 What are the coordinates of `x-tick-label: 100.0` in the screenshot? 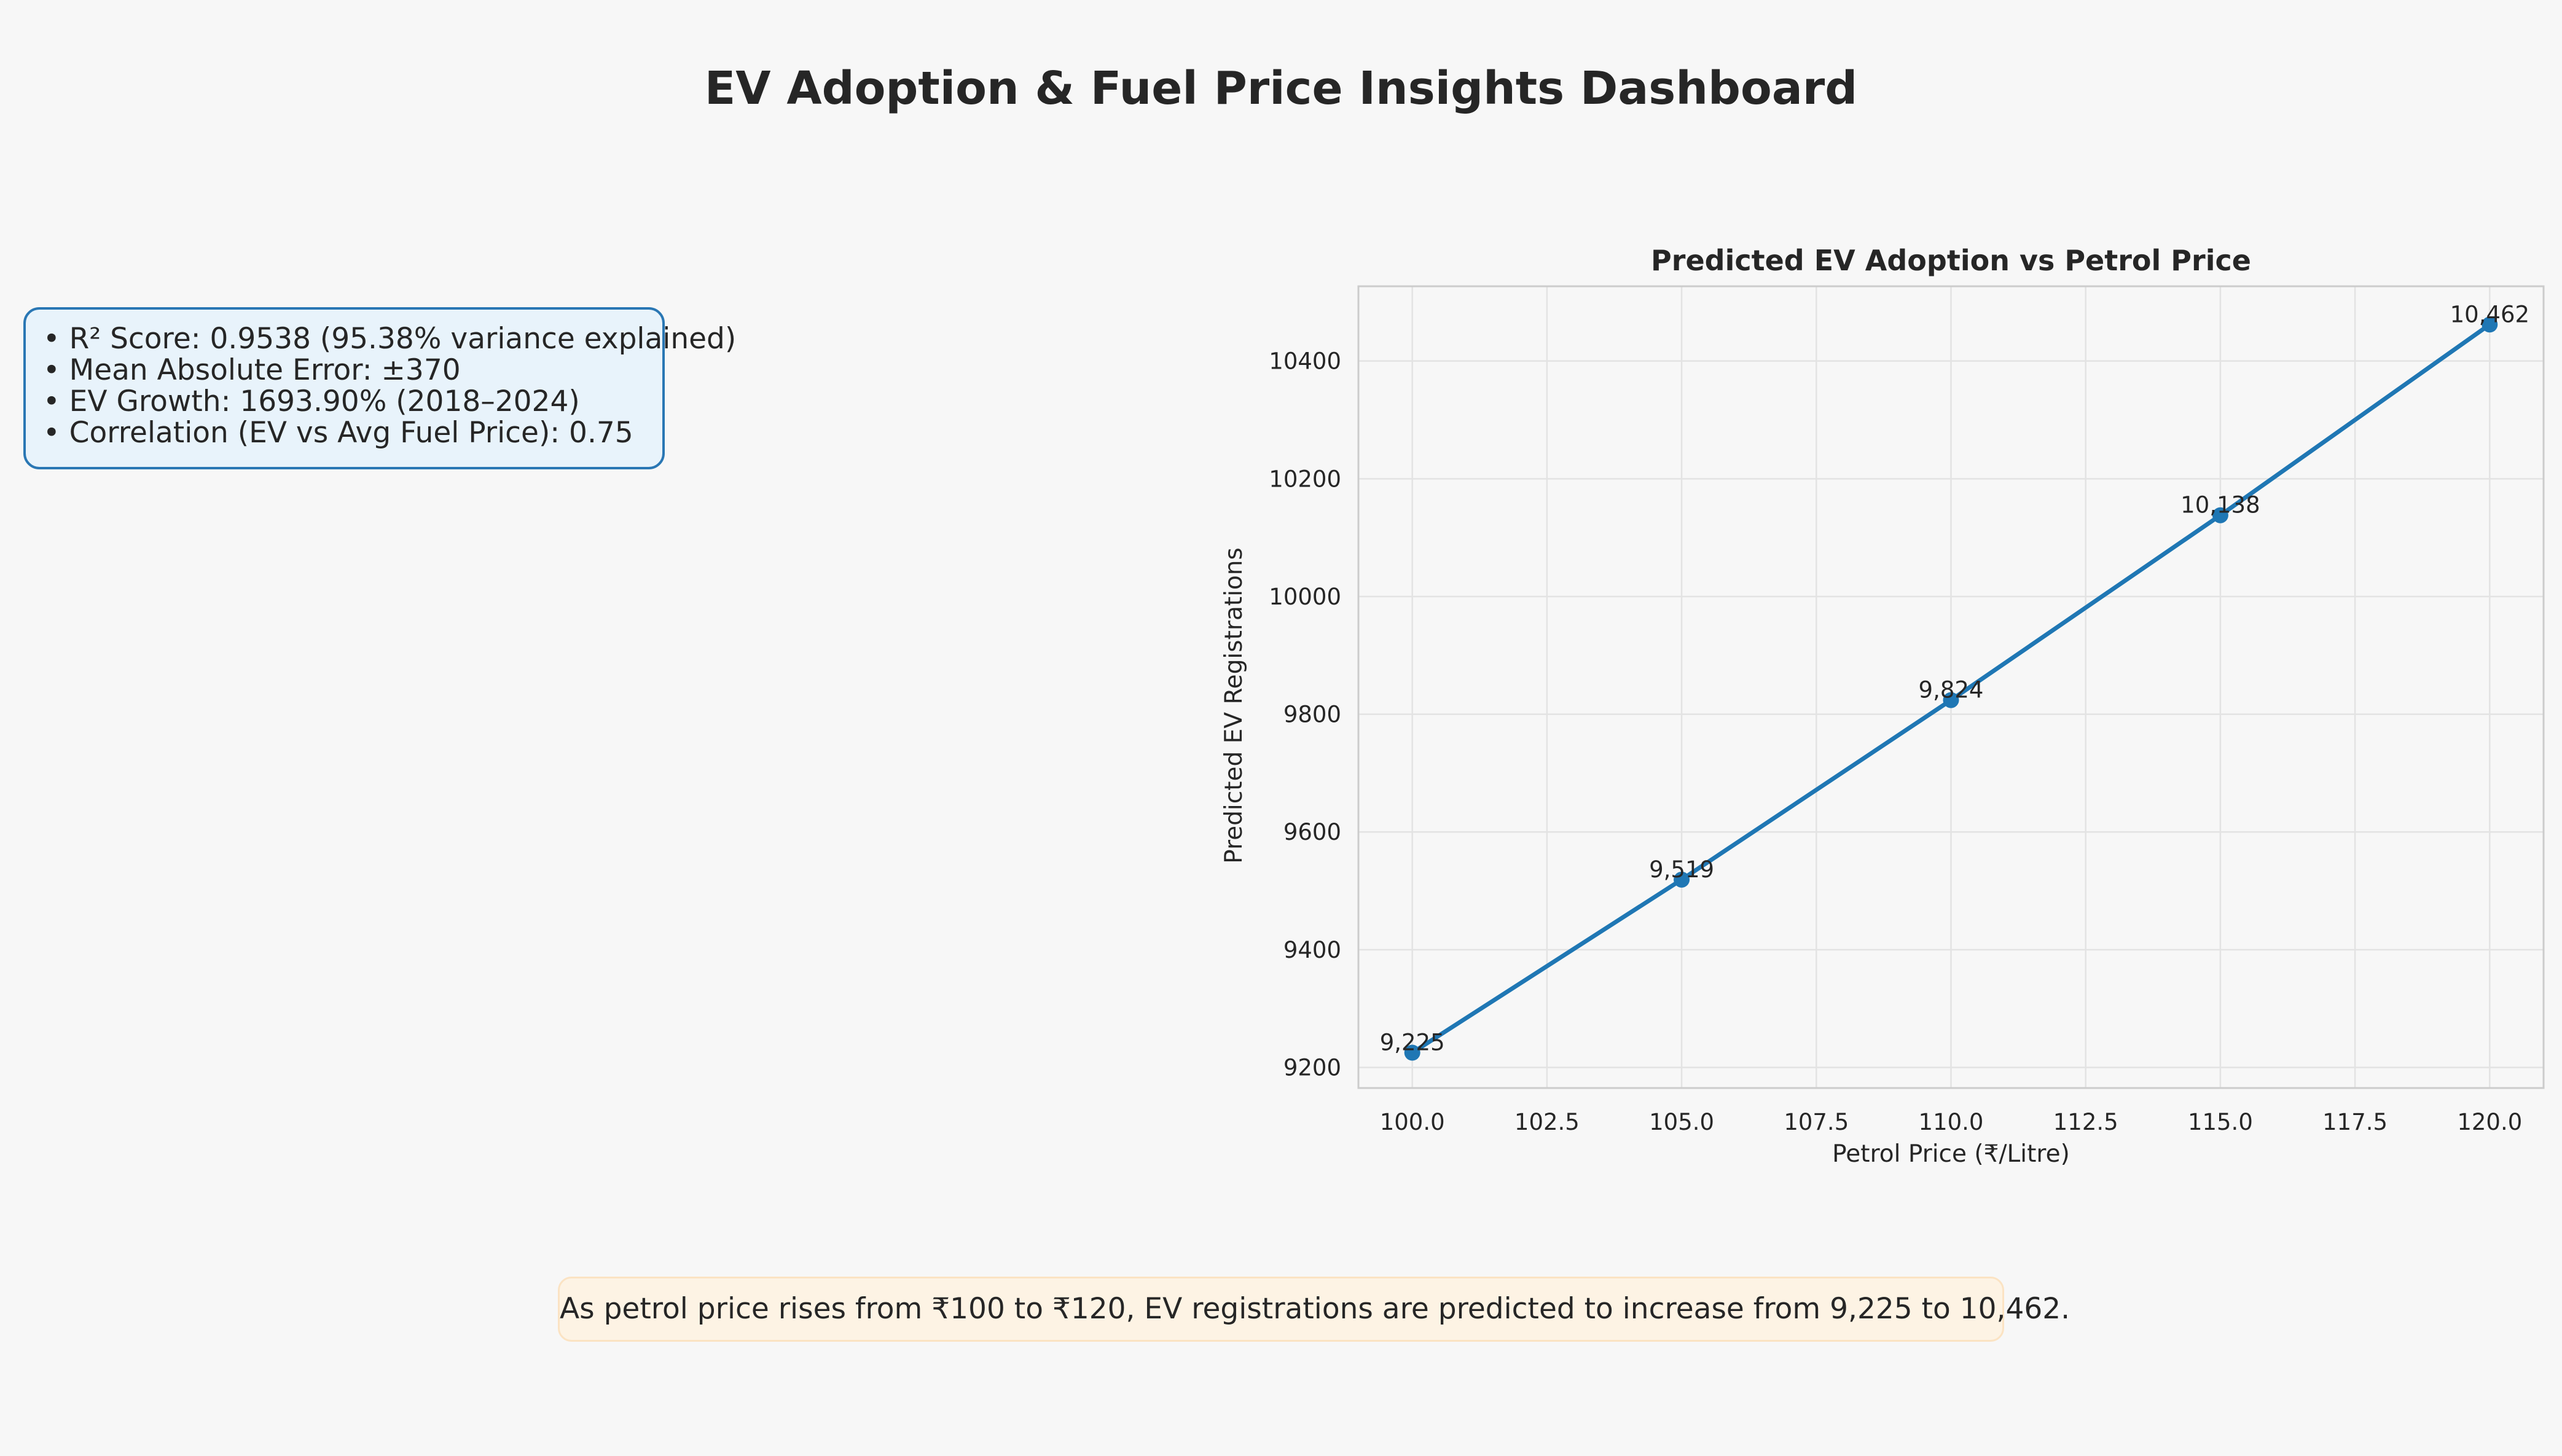 It's located at (1412, 1122).